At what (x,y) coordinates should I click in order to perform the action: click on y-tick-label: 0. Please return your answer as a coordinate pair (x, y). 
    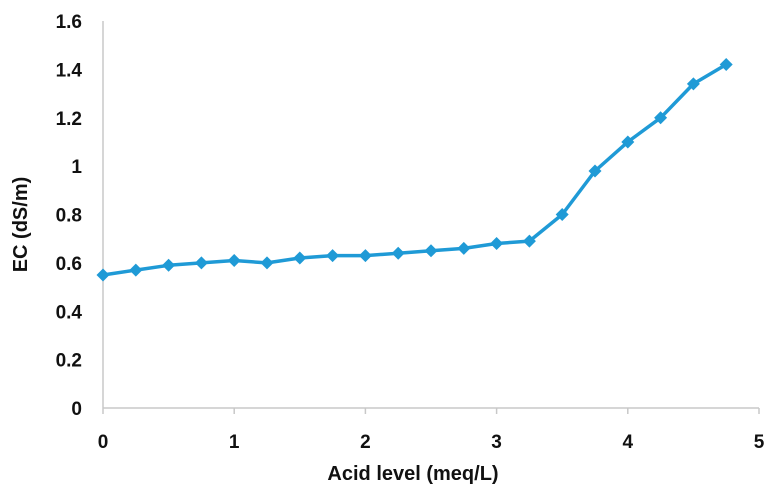
    Looking at the image, I should click on (76, 409).